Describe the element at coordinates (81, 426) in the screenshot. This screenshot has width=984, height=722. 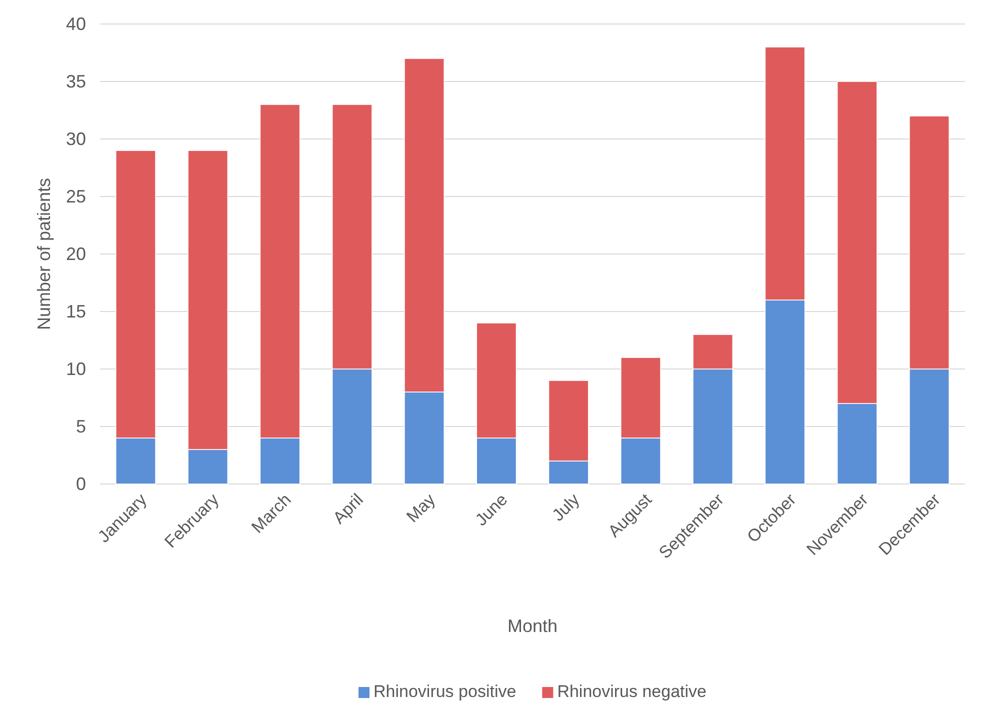
I see `y-tick-label: 5` at that location.